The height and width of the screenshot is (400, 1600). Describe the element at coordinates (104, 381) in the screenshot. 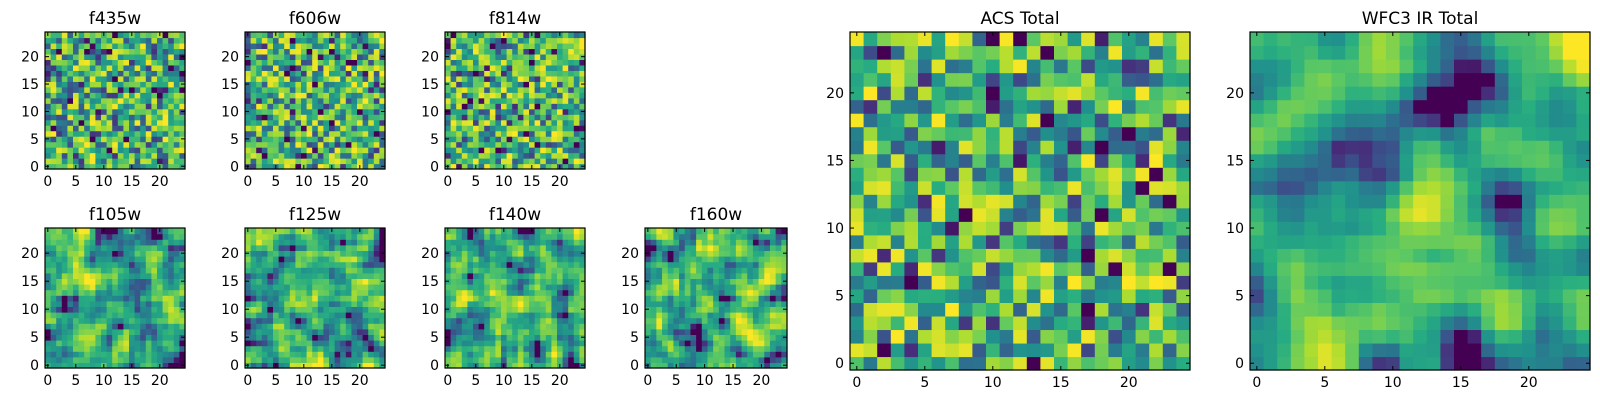

I see `x-tick-label: 10` at that location.